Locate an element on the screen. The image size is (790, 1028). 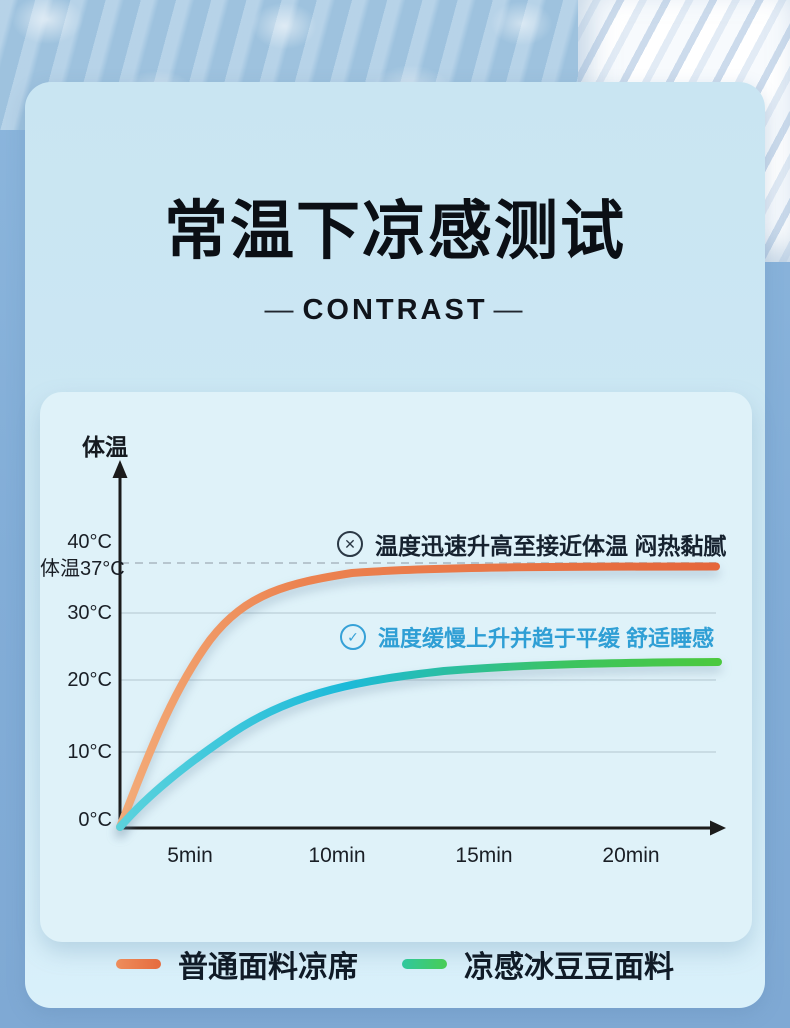
check-circle-icon: ✓ is located at coordinates (353, 637).